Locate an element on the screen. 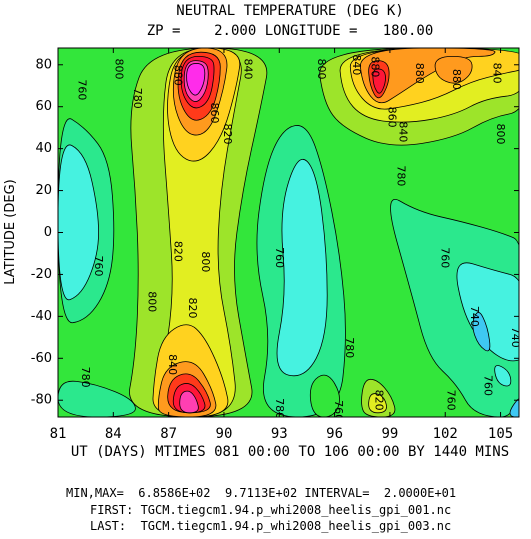  chart-subtitle: ZP = 2.000 LONGITUDE = 180.00 is located at coordinates (290, 31).